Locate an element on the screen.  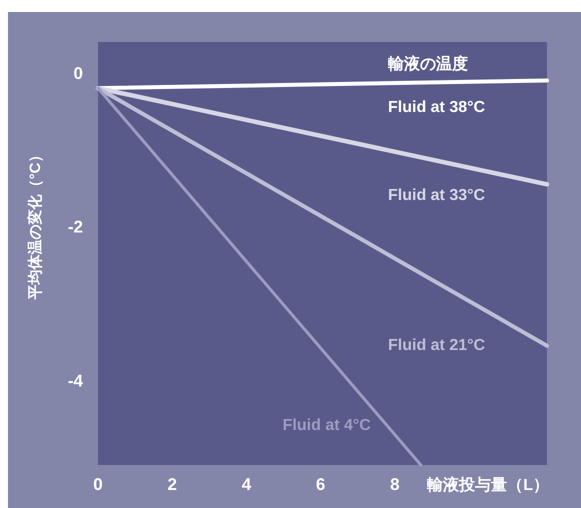
series-label: Fluid at 21°C is located at coordinates (437, 345).